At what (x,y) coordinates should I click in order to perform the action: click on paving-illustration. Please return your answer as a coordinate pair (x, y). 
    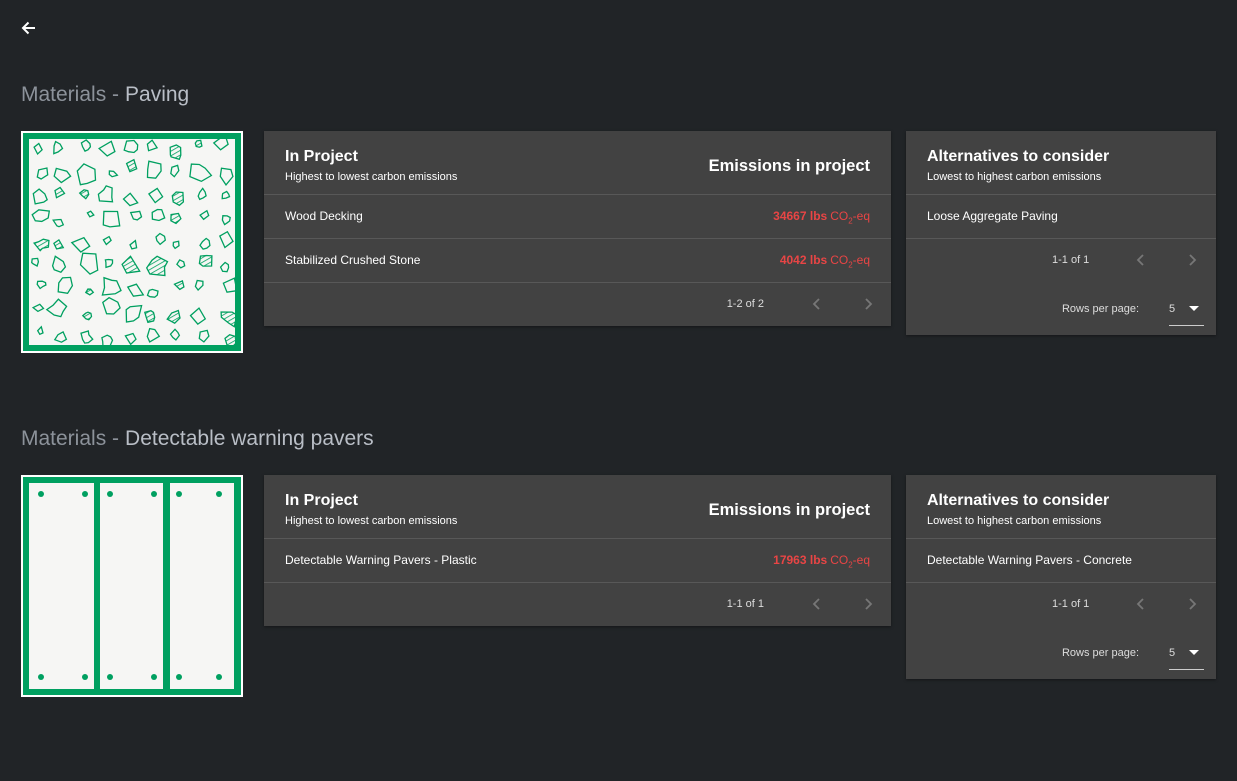
    Looking at the image, I should click on (132, 242).